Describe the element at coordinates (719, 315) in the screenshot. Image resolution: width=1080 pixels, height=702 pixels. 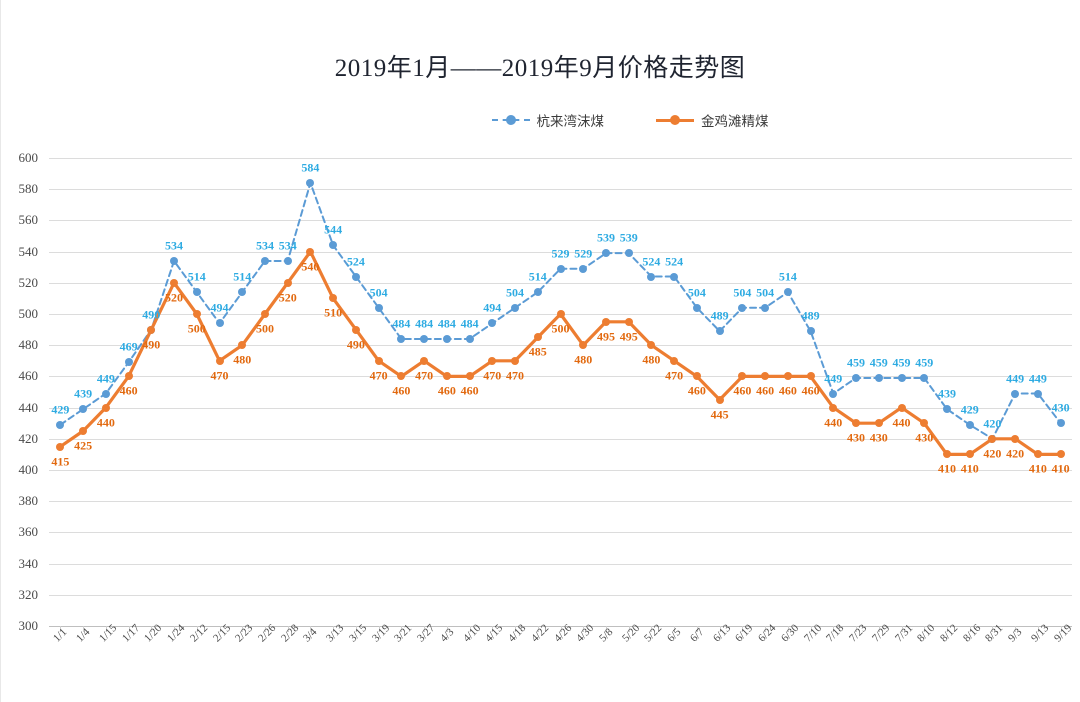
I see `data-point-label: 489` at that location.